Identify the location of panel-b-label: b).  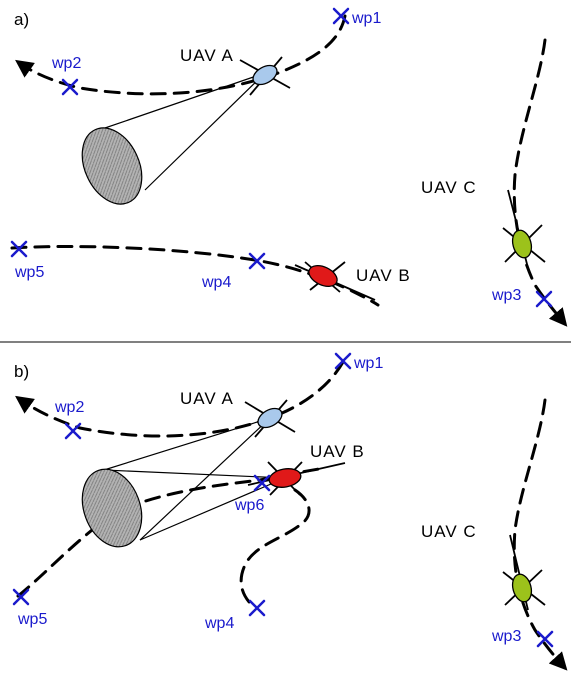
(21, 371).